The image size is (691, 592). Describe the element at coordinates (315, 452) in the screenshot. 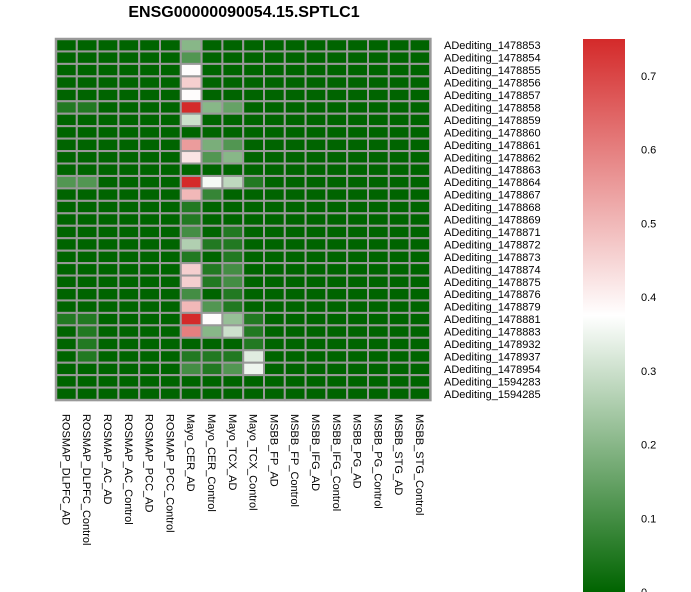

I see `column-label: MSBB_IFG_AD` at that location.